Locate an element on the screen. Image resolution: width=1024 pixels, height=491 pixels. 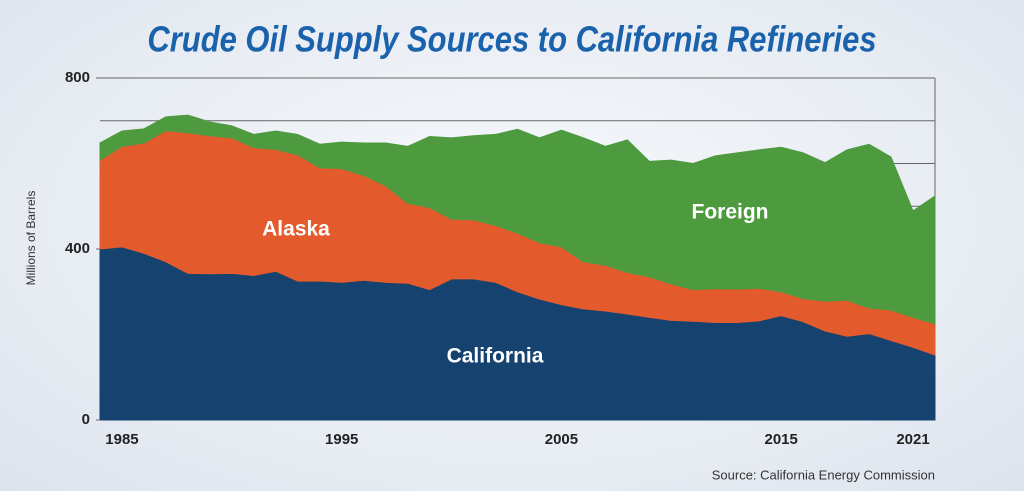
series-label: Foreign is located at coordinates (730, 212).